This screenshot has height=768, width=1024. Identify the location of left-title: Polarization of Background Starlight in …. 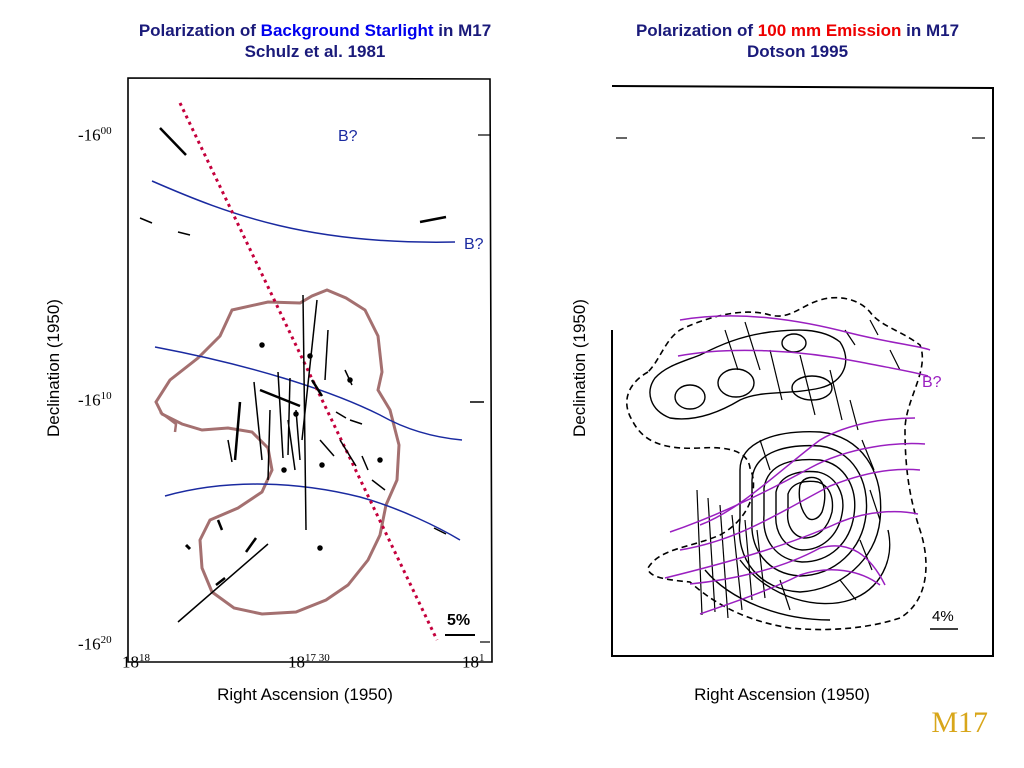
(315, 41).